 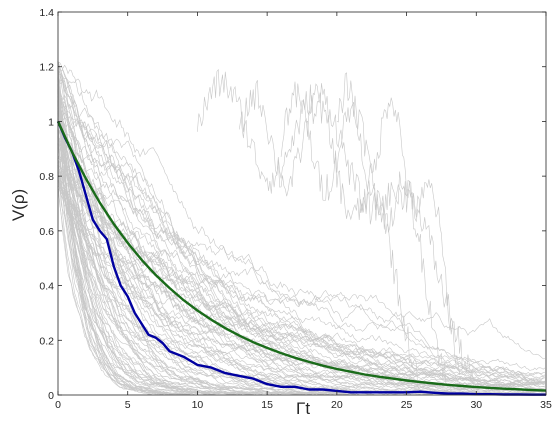 What do you see at coordinates (476, 405) in the screenshot?
I see `x-tick-label: 30` at bounding box center [476, 405].